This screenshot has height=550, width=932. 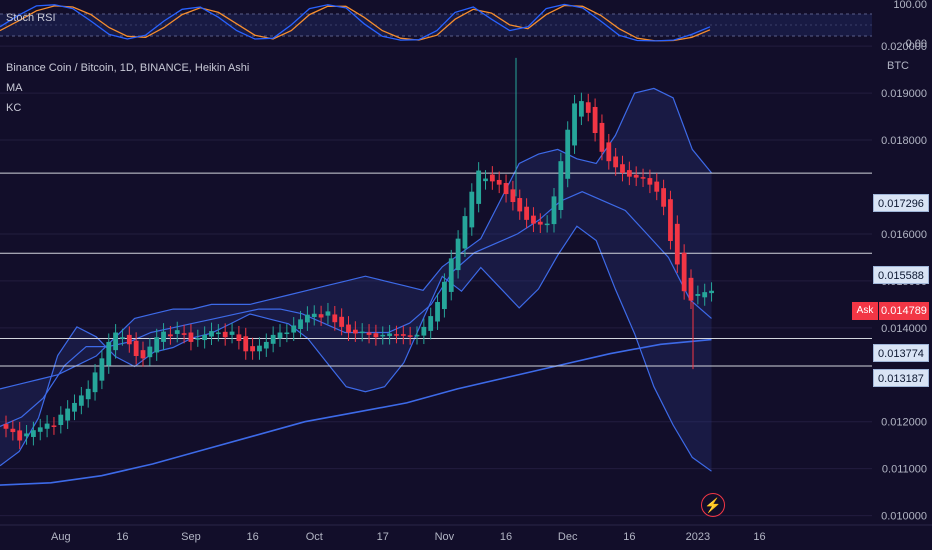 I want to click on time-axis-bg, so click(x=466, y=537).